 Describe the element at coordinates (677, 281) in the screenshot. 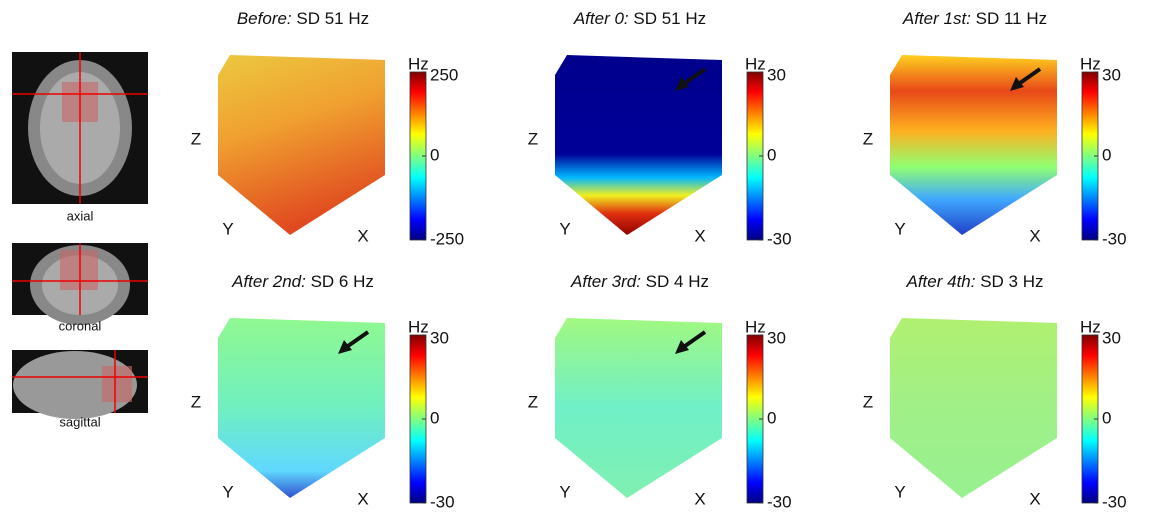

I see `title-rest: SD 4 Hz` at that location.